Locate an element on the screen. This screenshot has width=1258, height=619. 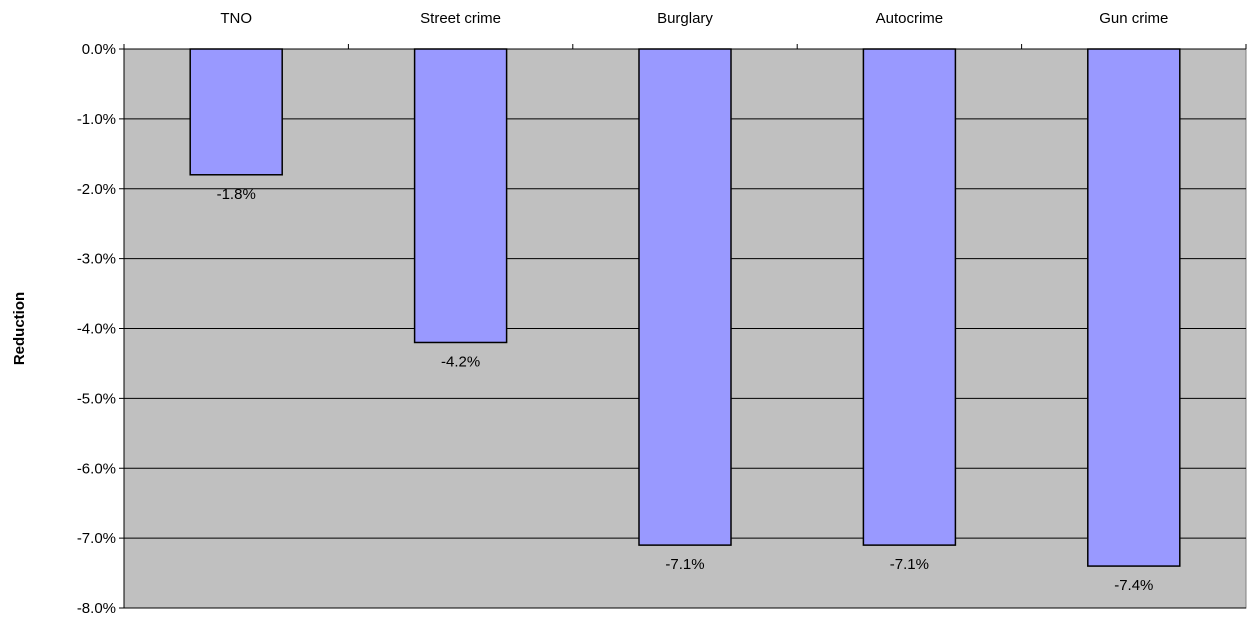
category-label: Gun crime is located at coordinates (1133, 18).